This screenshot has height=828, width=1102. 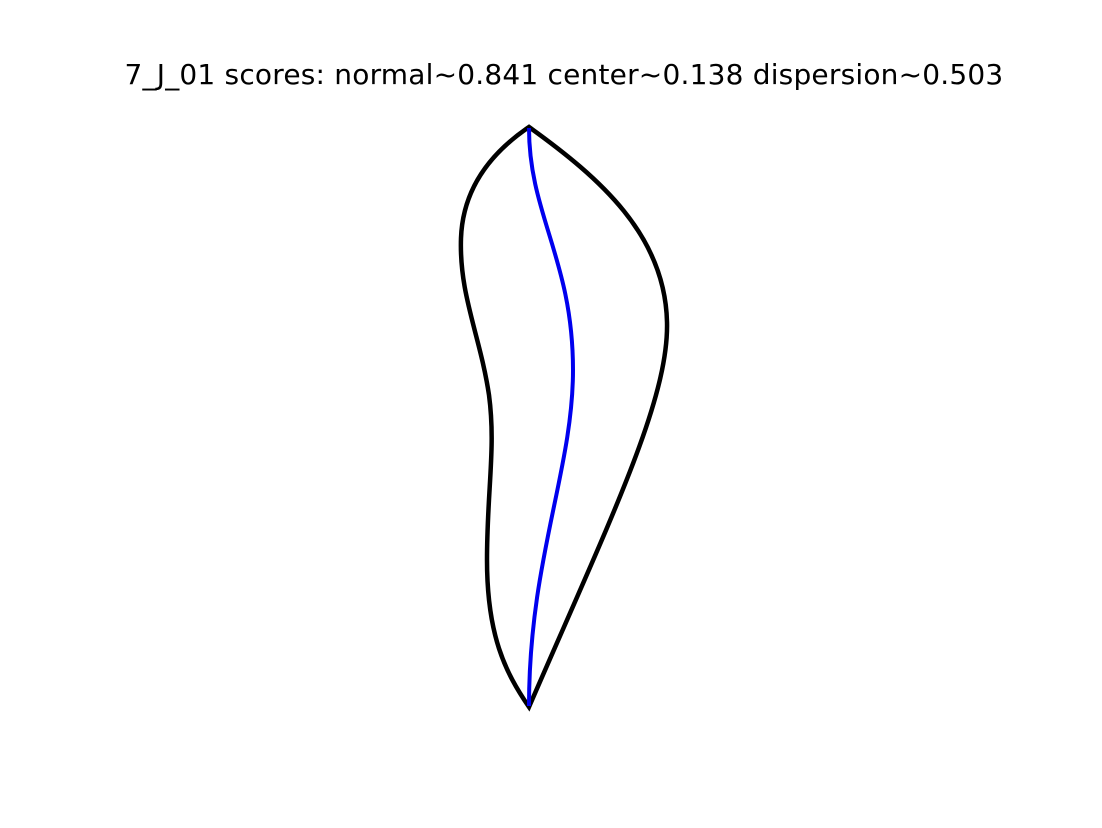 I want to click on center-line, so click(x=551, y=417).